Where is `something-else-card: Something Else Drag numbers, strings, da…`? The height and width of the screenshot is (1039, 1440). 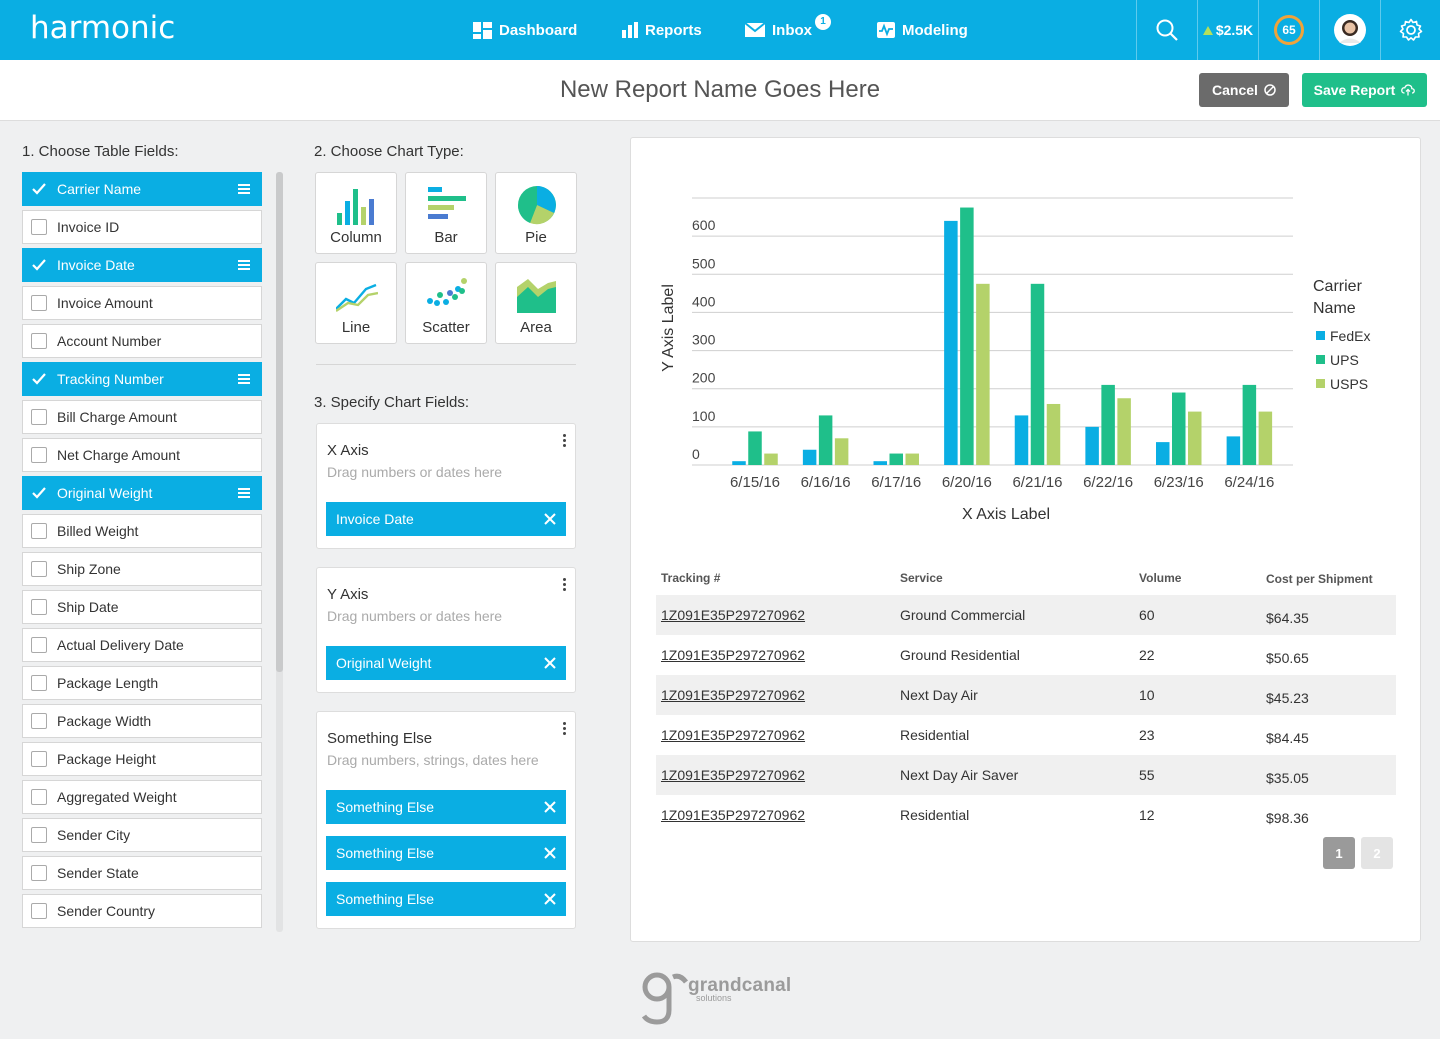
something-else-card: Something Else Drag numbers, strings, da… is located at coordinates (446, 820).